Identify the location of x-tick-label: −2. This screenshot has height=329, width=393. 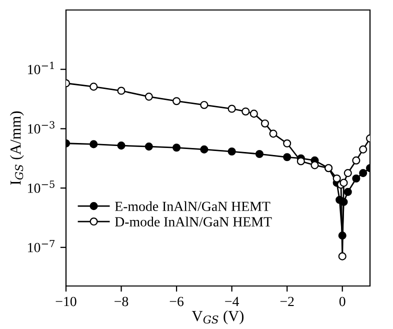
(287, 301).